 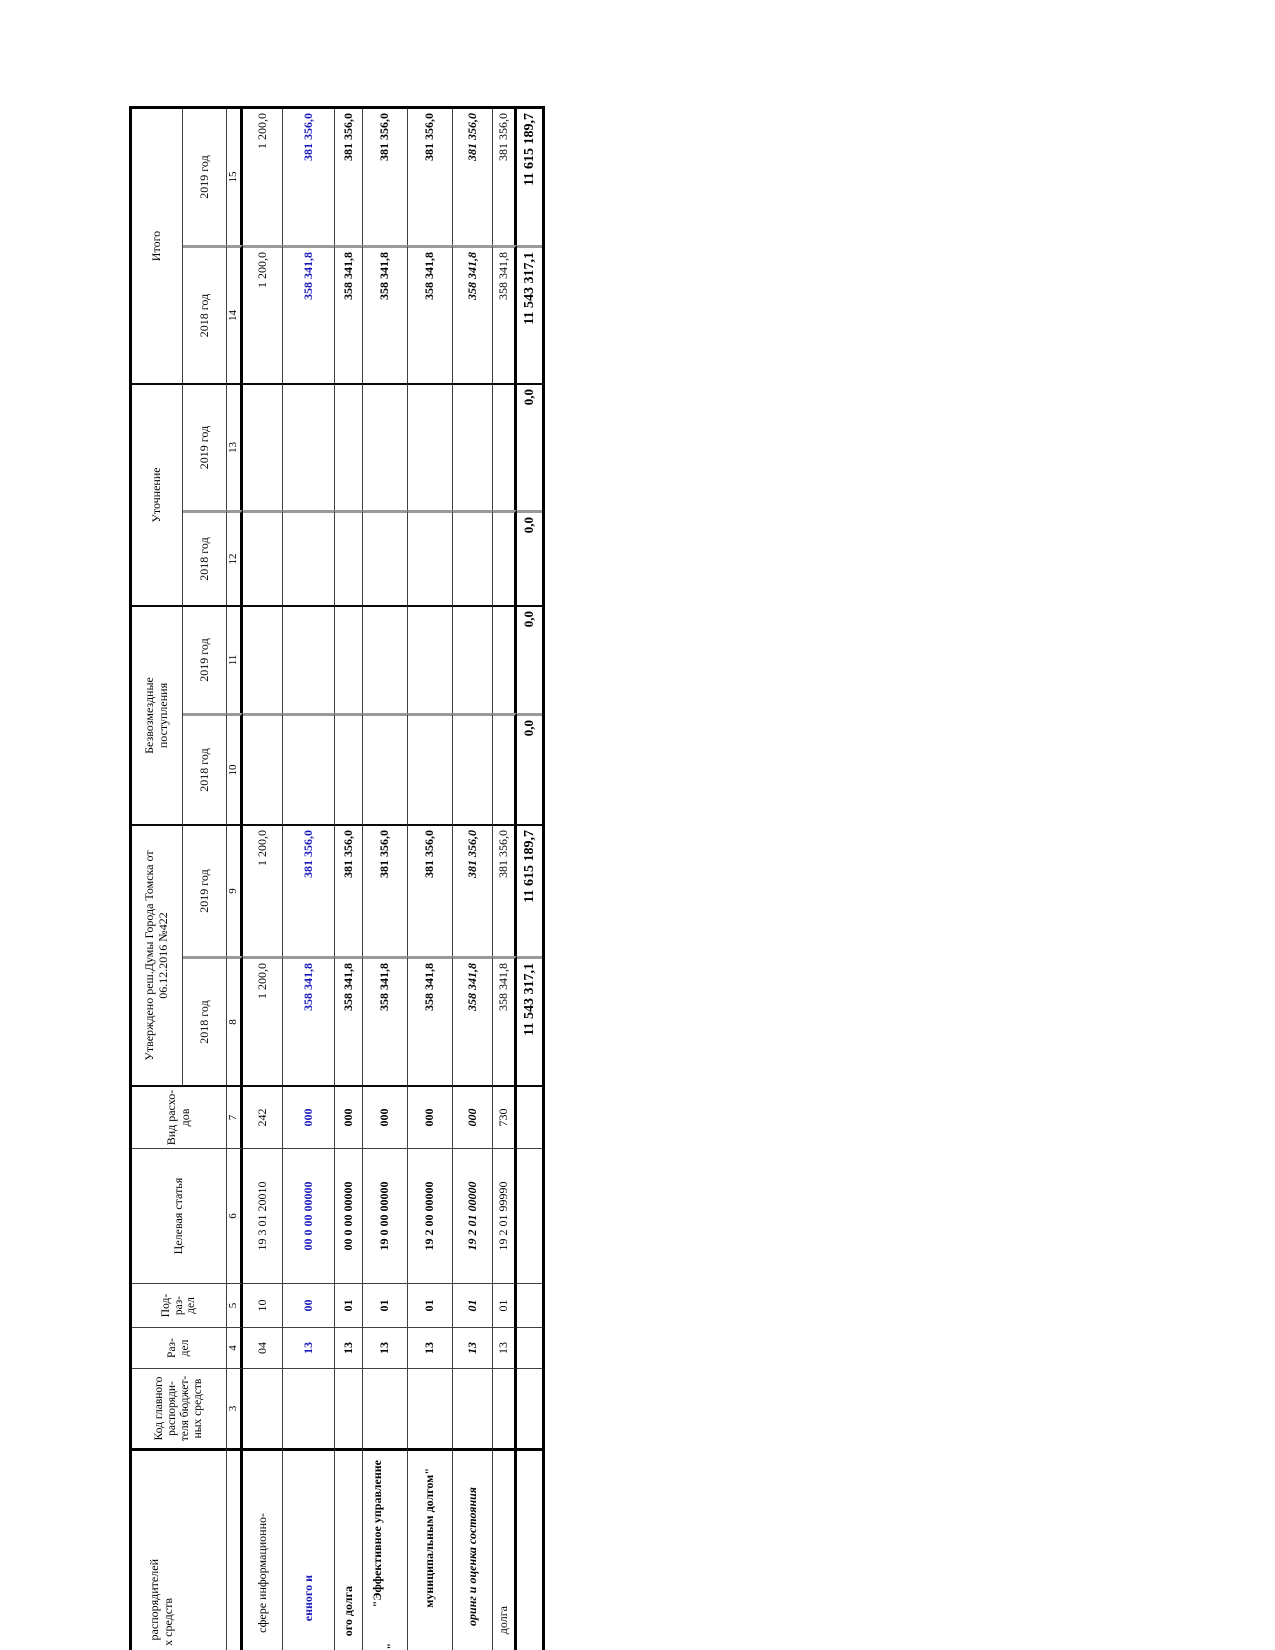 I want to click on row-e-name-line: муниципальным долгом", so click(x=429, y=1538).